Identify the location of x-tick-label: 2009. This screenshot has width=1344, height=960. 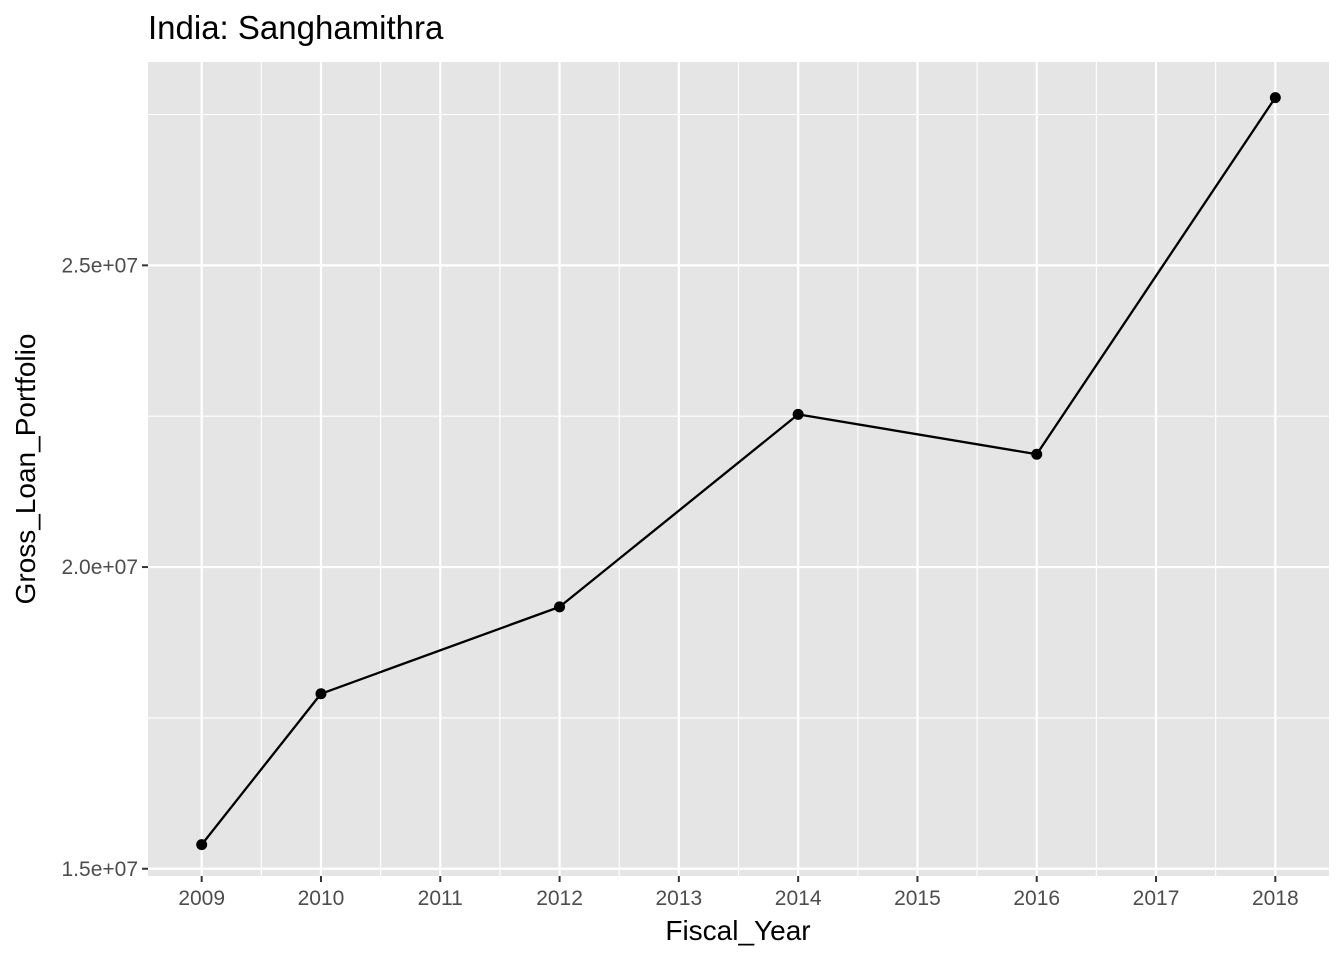
(201, 898).